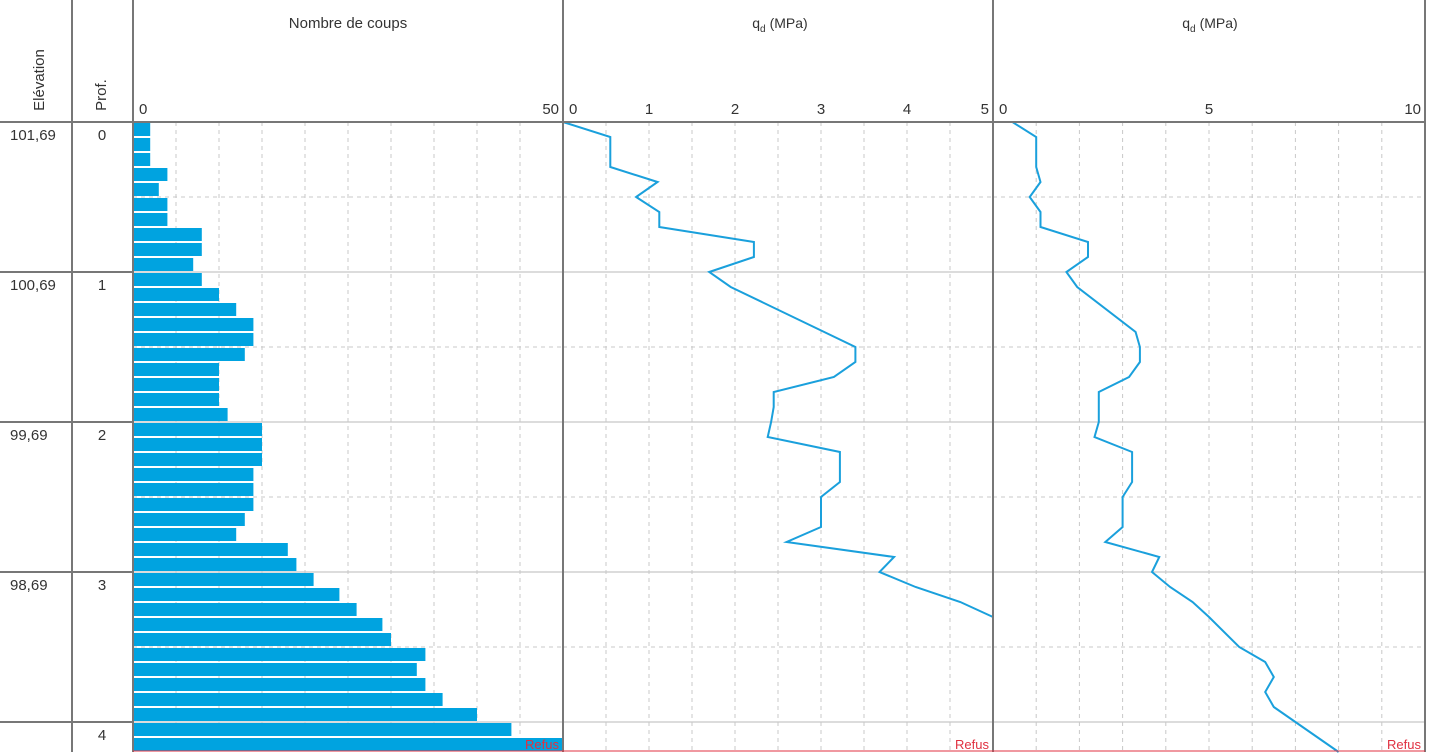 This screenshot has height=753, width=1433. Describe the element at coordinates (907, 109) in the screenshot. I see `tick-label: 4` at that location.